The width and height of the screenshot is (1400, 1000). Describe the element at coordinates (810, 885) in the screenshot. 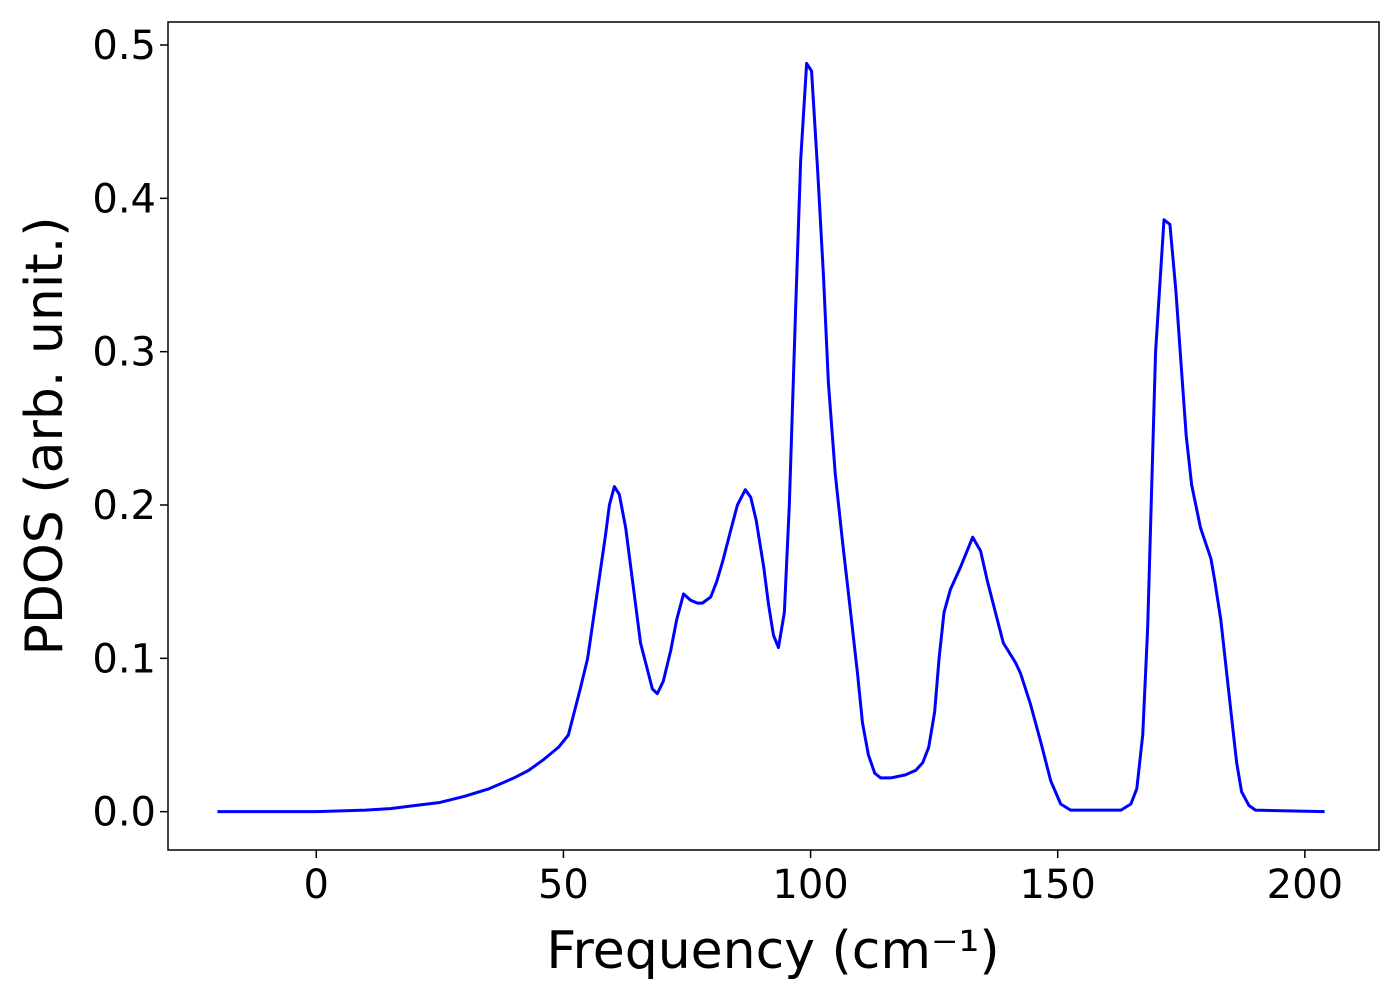

I see `x-tick-label: 100` at that location.